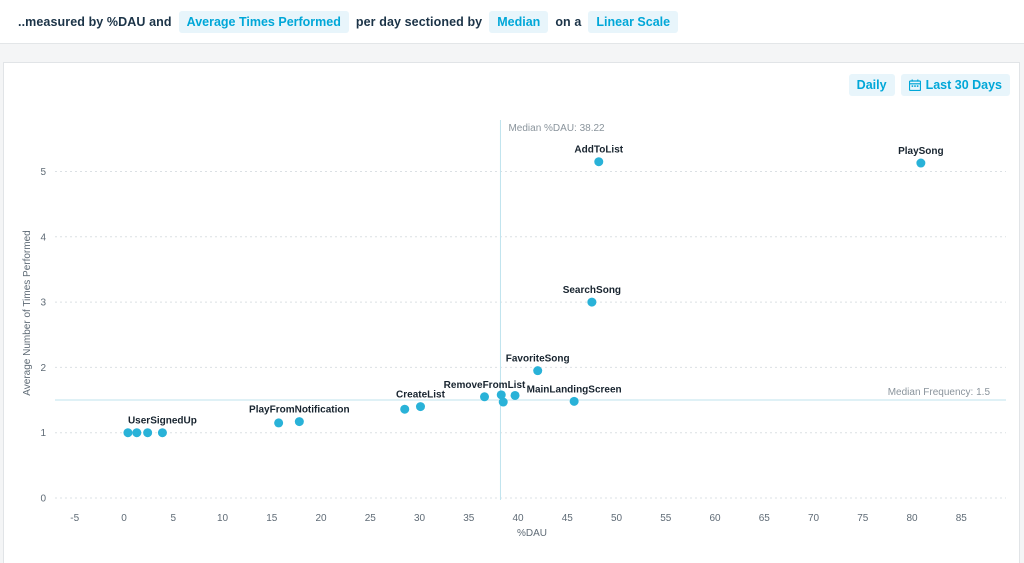  I want to click on y-axis-title: Average Number of Times Performed, so click(27, 312).